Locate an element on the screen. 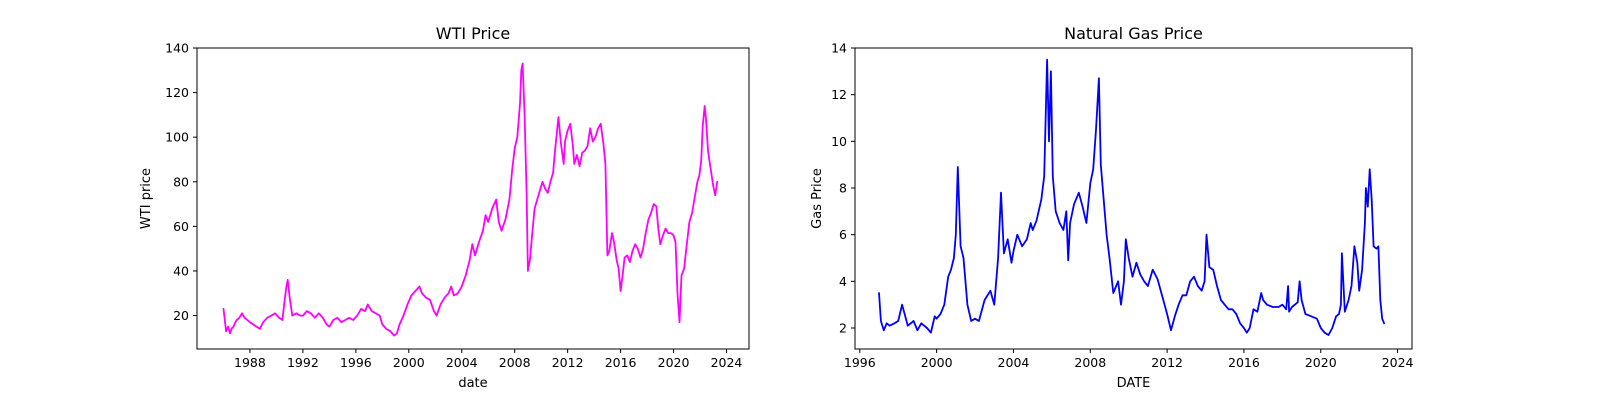 The image size is (1600, 400). wti-x-tick-label: 2012 is located at coordinates (568, 362).